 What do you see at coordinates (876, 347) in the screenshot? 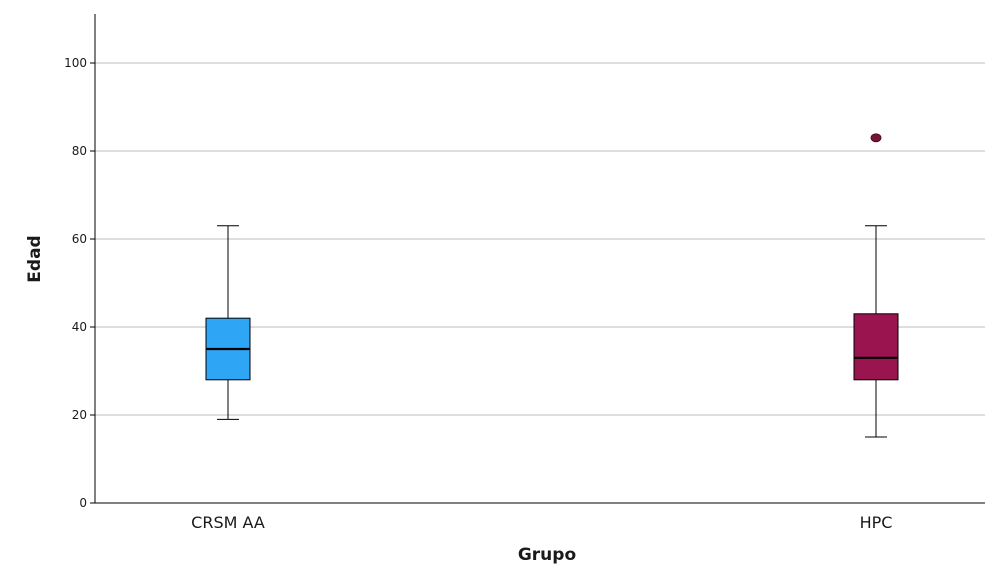
I see `iqr-box` at bounding box center [876, 347].